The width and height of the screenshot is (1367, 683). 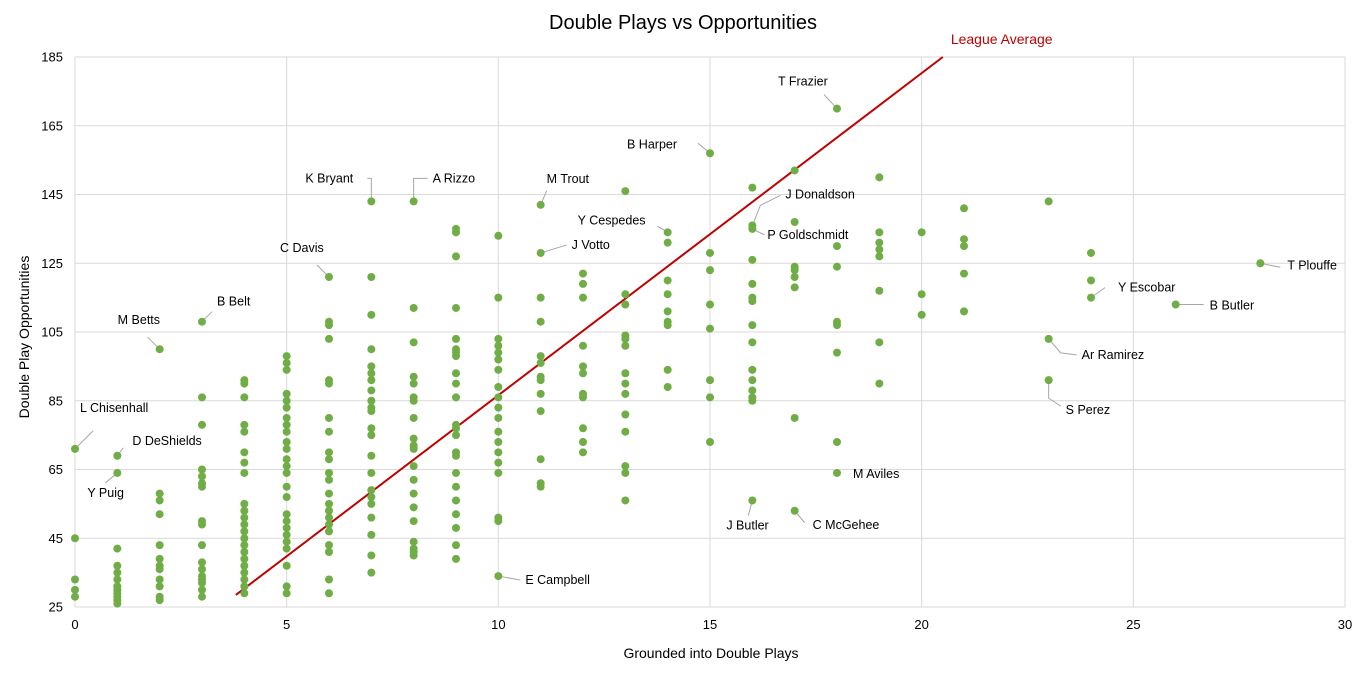 I want to click on y-tick-label: 125, so click(x=52, y=263).